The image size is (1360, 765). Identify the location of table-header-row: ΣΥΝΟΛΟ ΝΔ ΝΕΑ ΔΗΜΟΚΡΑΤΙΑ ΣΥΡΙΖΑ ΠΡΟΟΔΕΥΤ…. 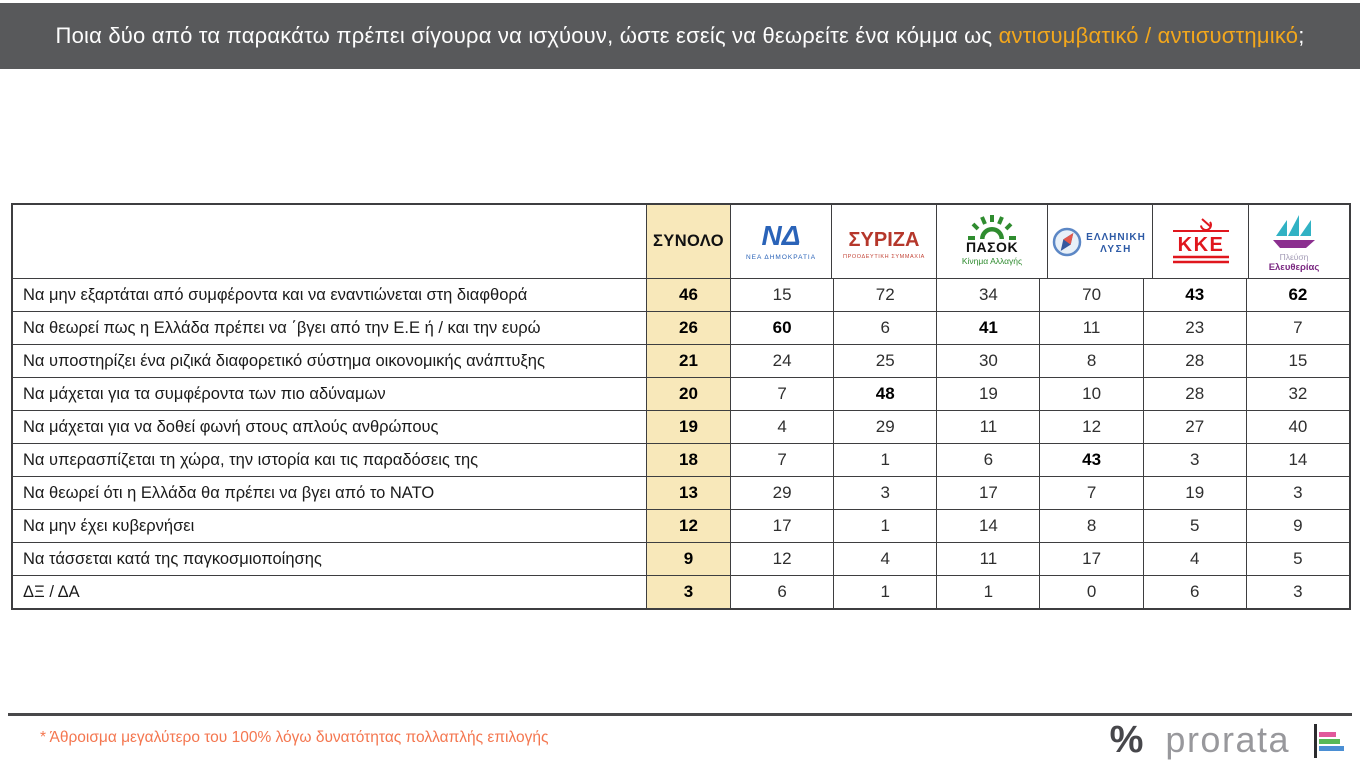
(681, 241).